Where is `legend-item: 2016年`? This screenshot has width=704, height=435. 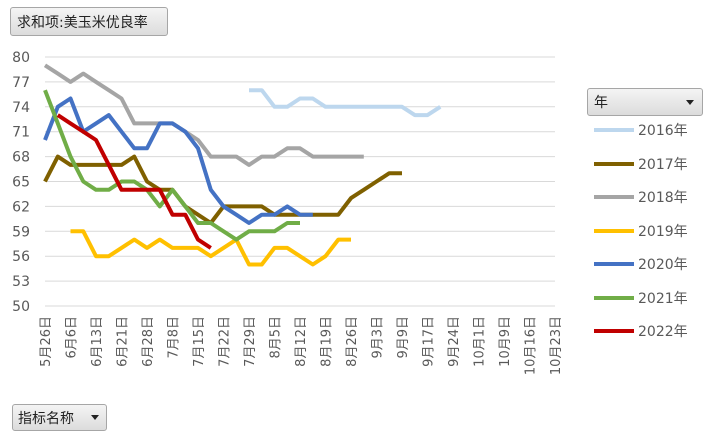 legend-item: 2016年 is located at coordinates (641, 130).